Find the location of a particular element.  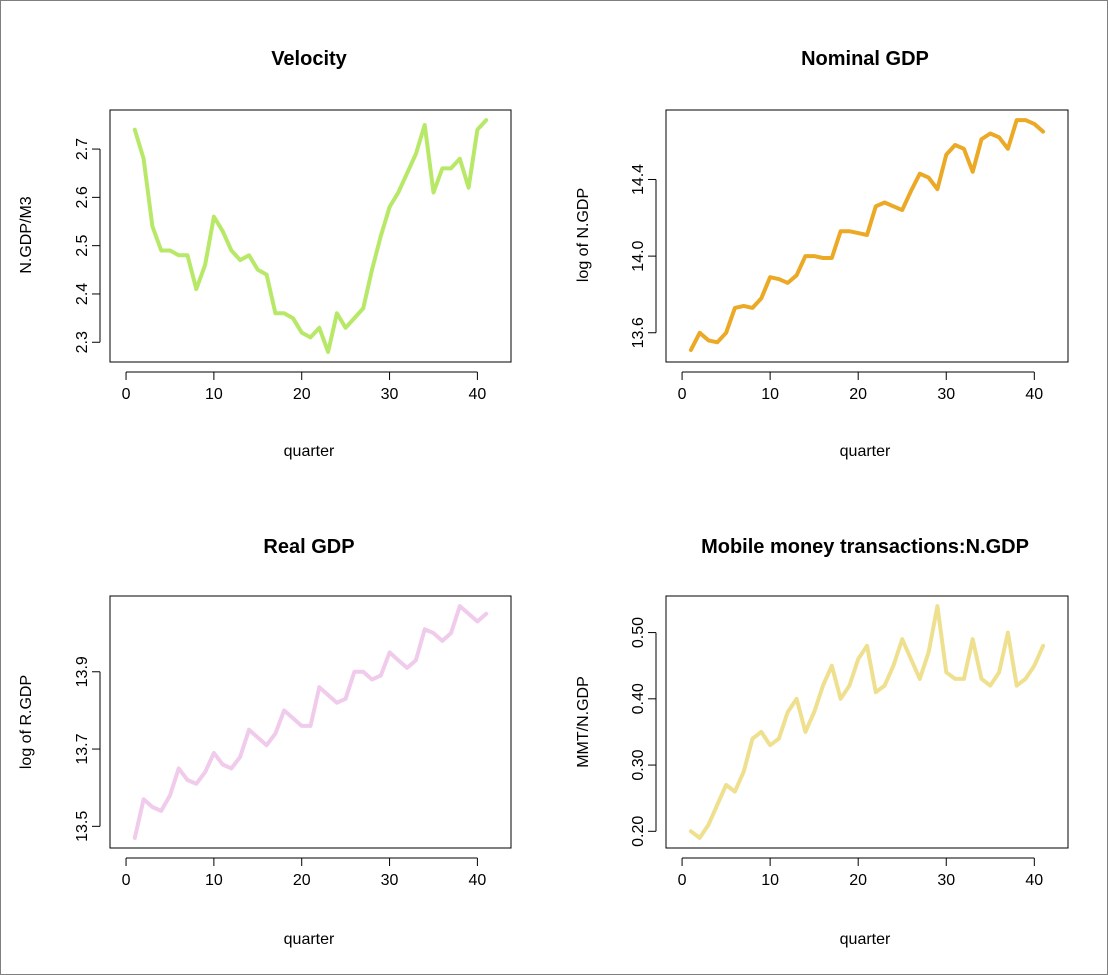

y-tick-label: 2.5 is located at coordinates (82, 245).